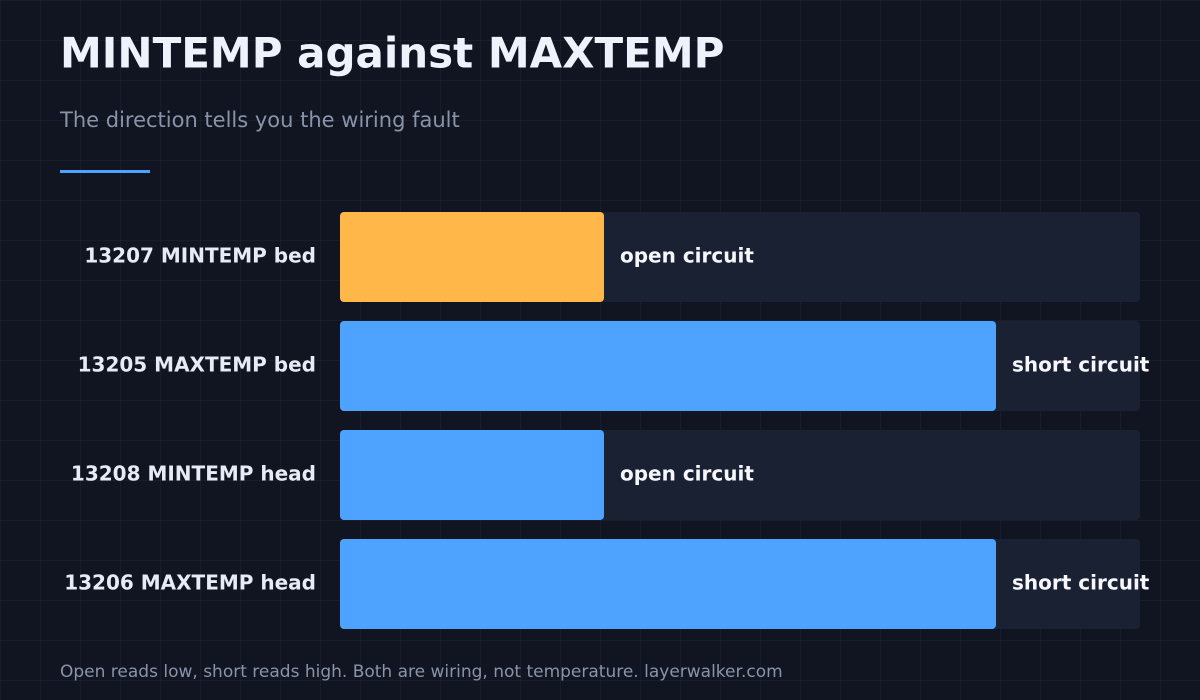 The width and height of the screenshot is (1200, 700). I want to click on chart-title: MINTEMP against MAXTEMP, so click(392, 53).